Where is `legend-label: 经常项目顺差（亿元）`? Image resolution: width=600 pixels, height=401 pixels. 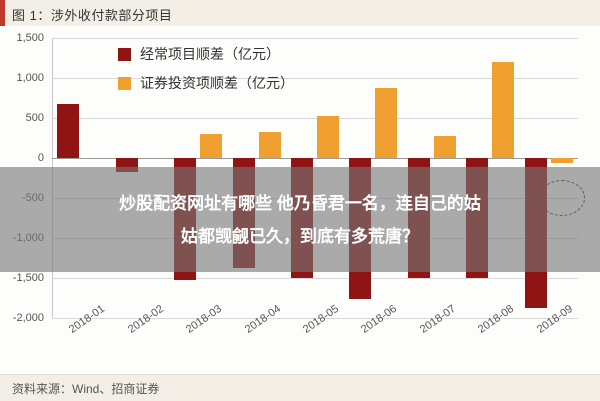
legend-label: 经常项目顺差（亿元） is located at coordinates (210, 54).